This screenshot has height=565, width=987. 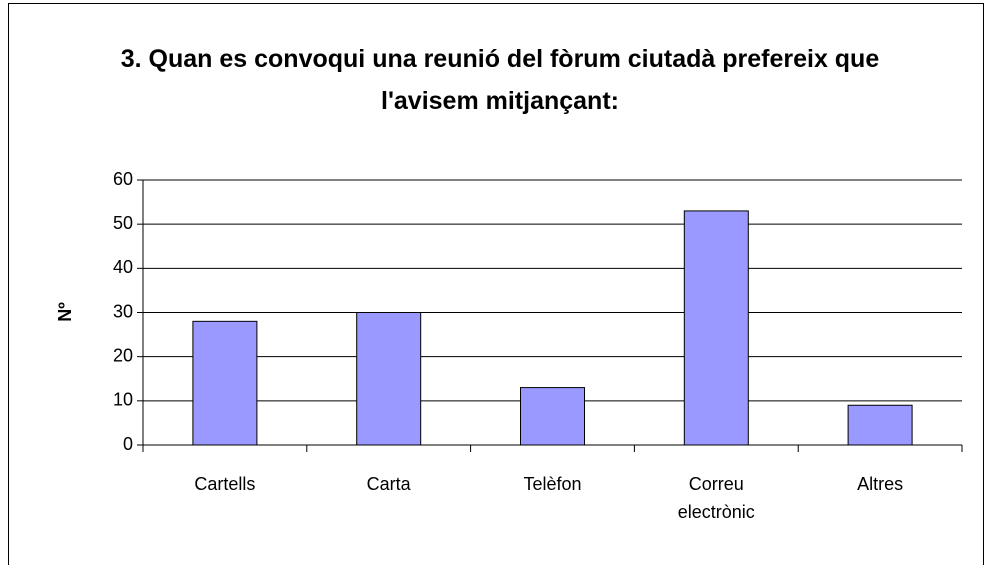 I want to click on y-tick-label: 40, so click(x=123, y=267).